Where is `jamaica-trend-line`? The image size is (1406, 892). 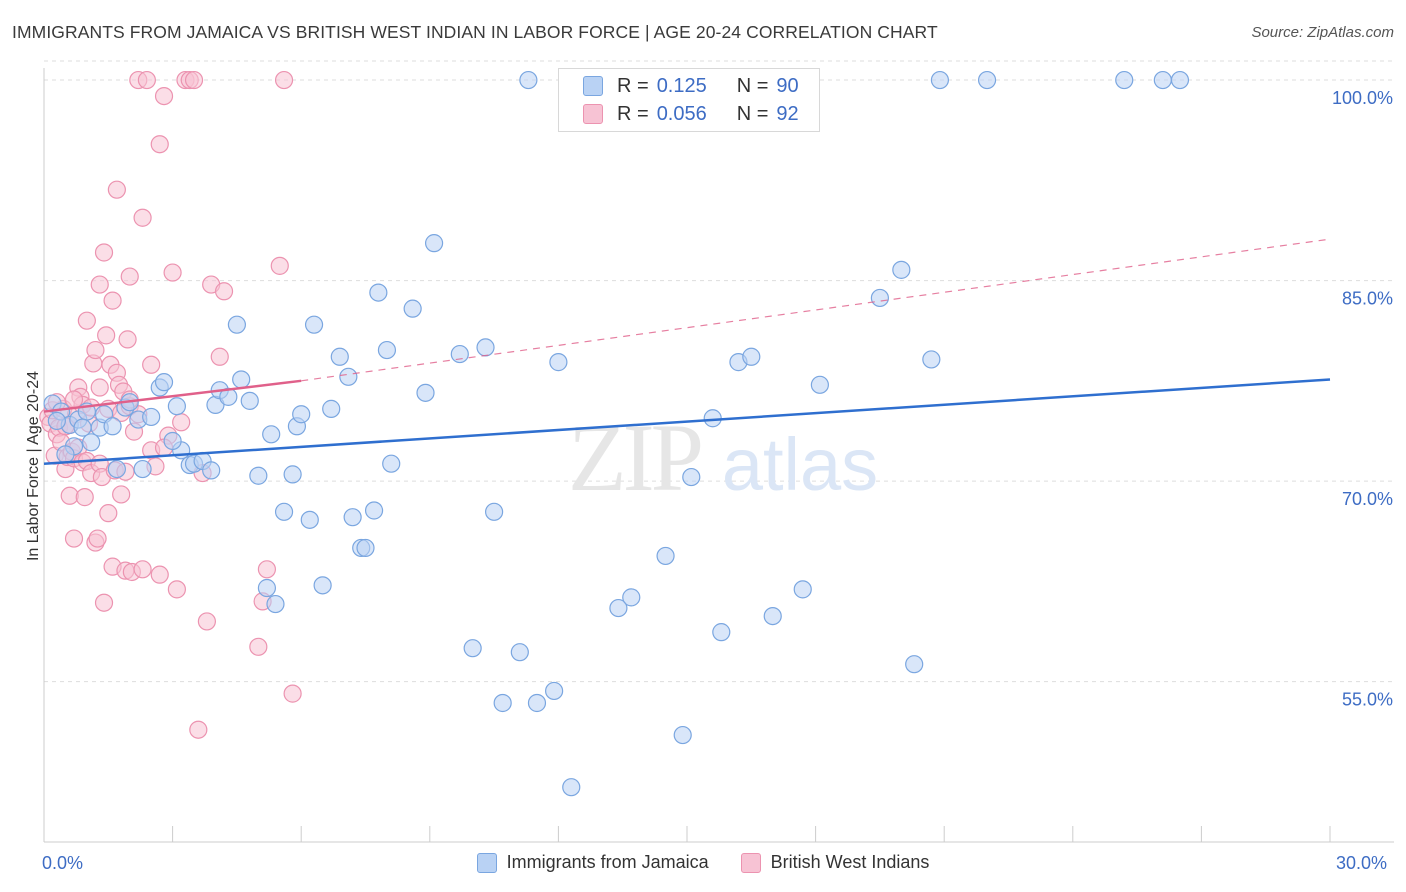 jamaica-trend-line is located at coordinates (687, 421).